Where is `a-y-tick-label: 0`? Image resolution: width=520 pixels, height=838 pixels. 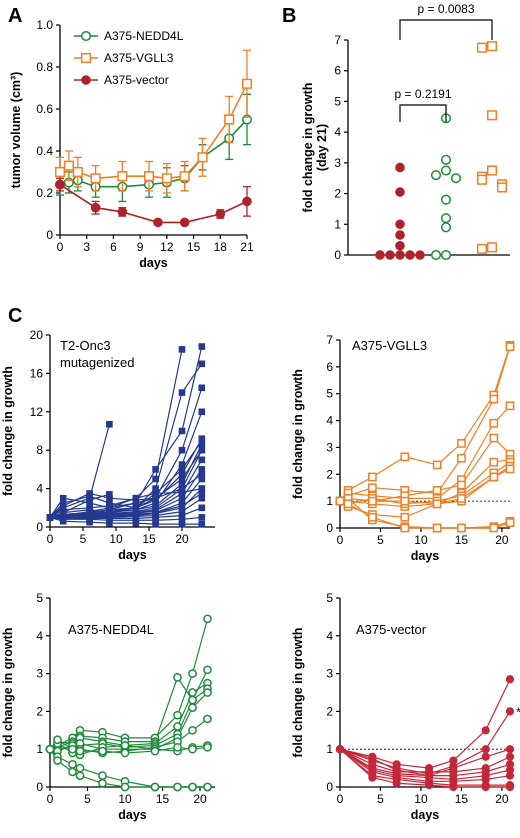 a-y-tick-label: 0 is located at coordinates (49, 235).